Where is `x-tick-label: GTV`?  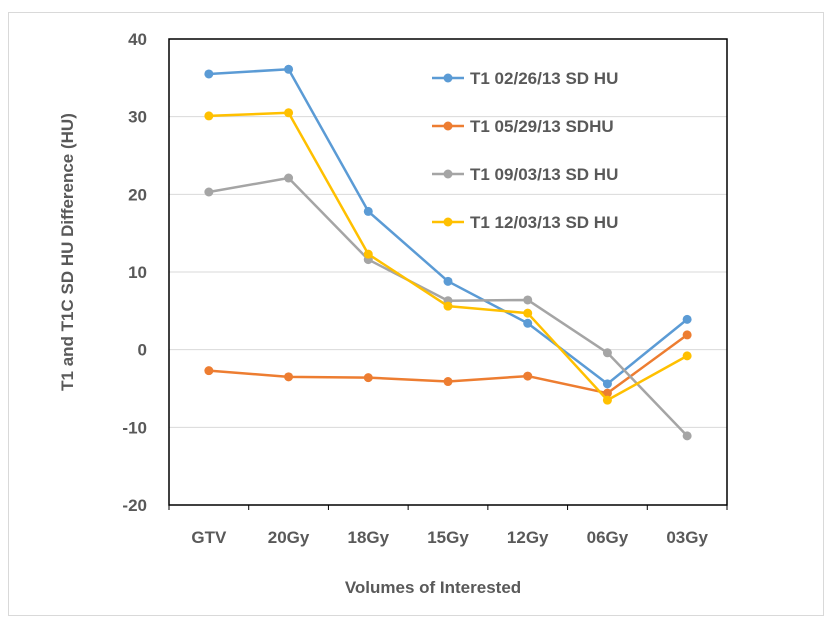 x-tick-label: GTV is located at coordinates (209, 537).